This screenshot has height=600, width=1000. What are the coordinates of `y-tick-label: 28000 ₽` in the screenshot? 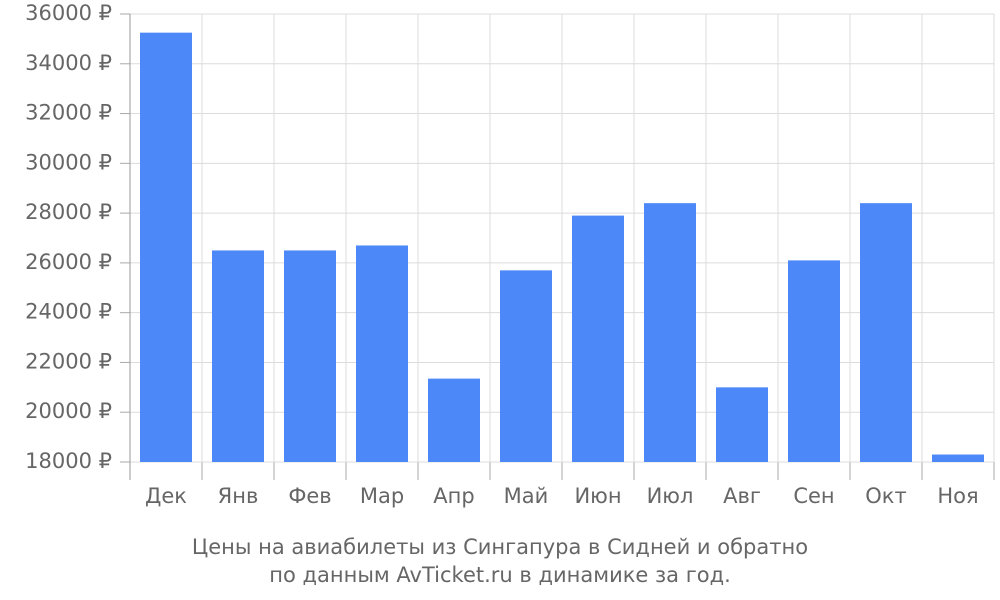 It's located at (68, 212).